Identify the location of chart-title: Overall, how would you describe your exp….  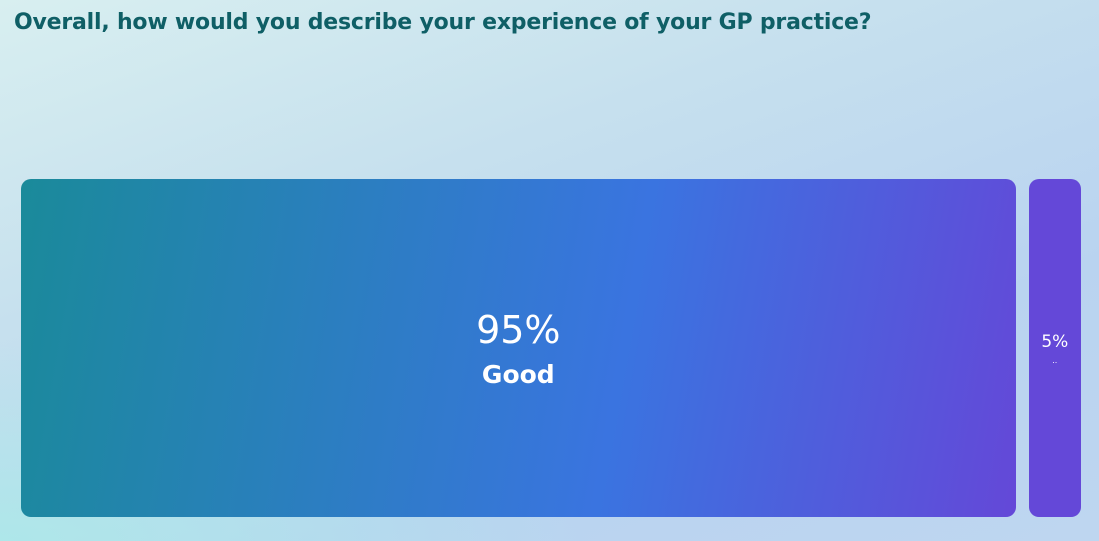
(443, 22).